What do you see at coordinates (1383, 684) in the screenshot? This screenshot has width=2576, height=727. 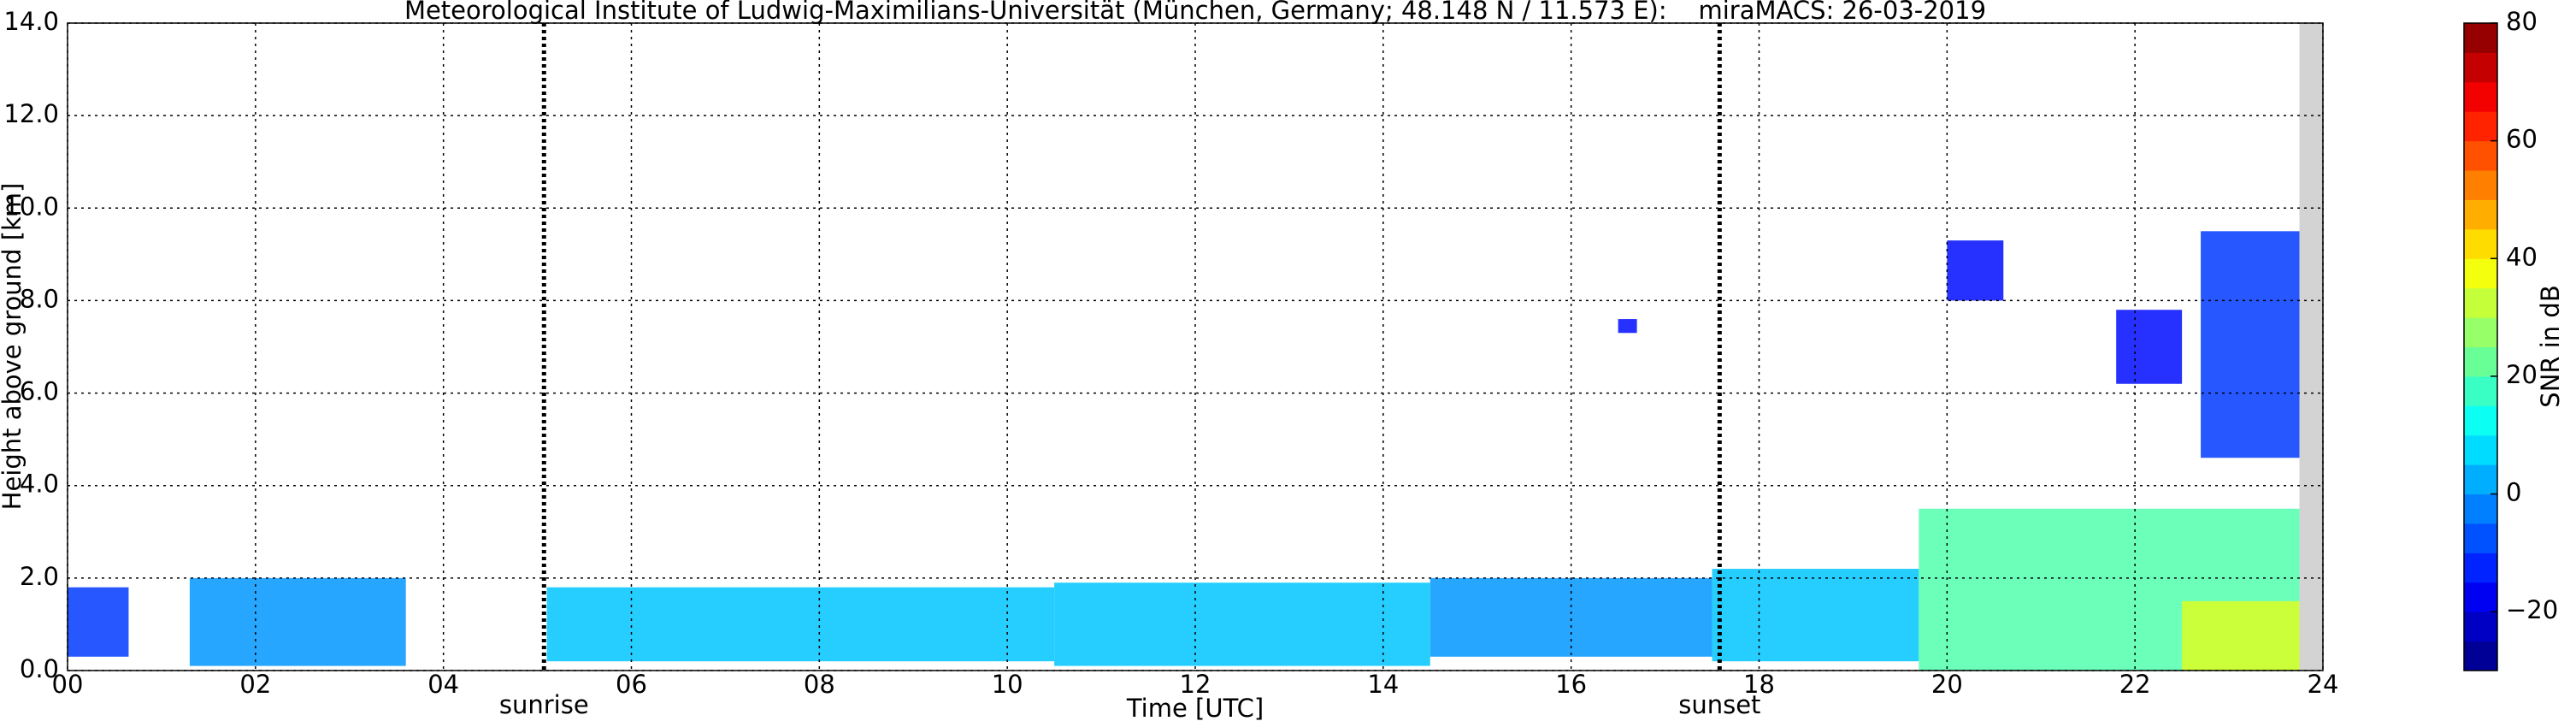 I see `x-tick-label: 14` at bounding box center [1383, 684].